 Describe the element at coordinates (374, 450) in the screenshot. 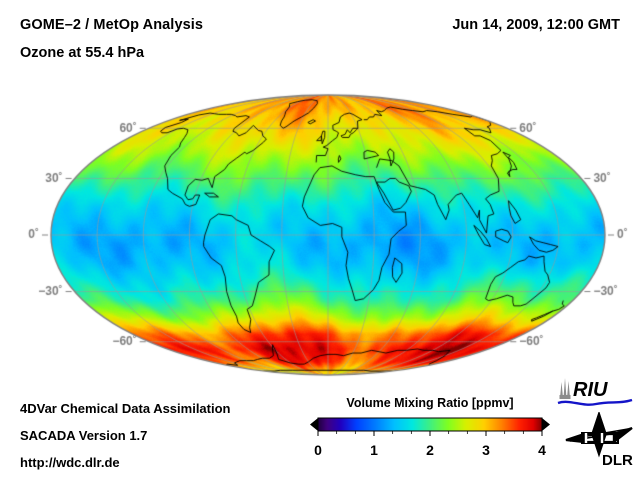

I see `colorbar-tick-1: 1` at that location.